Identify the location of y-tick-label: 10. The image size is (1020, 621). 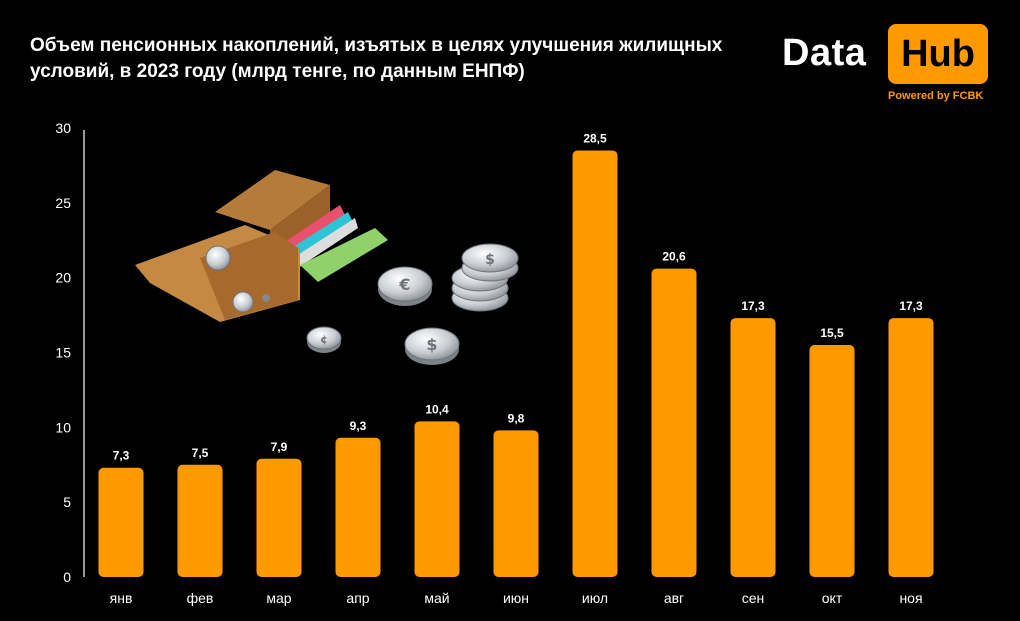
(63, 427).